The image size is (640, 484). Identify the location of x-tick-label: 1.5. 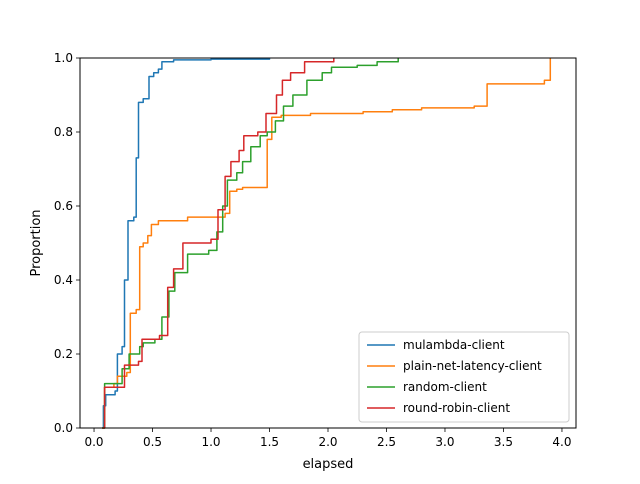
(269, 442).